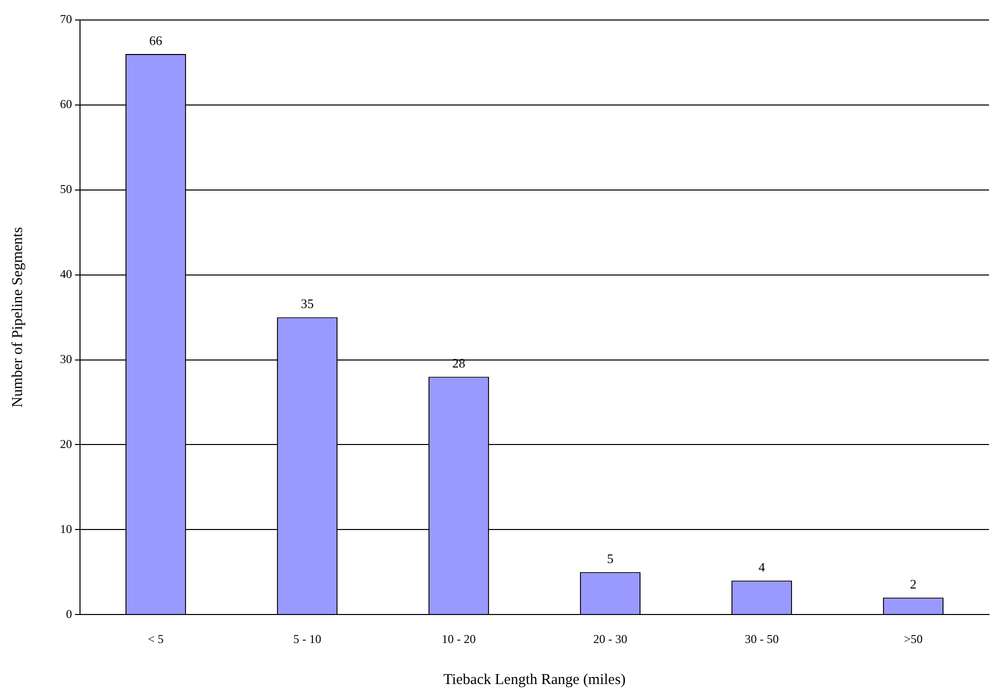 The height and width of the screenshot is (698, 999). Describe the element at coordinates (459, 639) in the screenshot. I see `x-tick-label: 10 - 20` at that location.